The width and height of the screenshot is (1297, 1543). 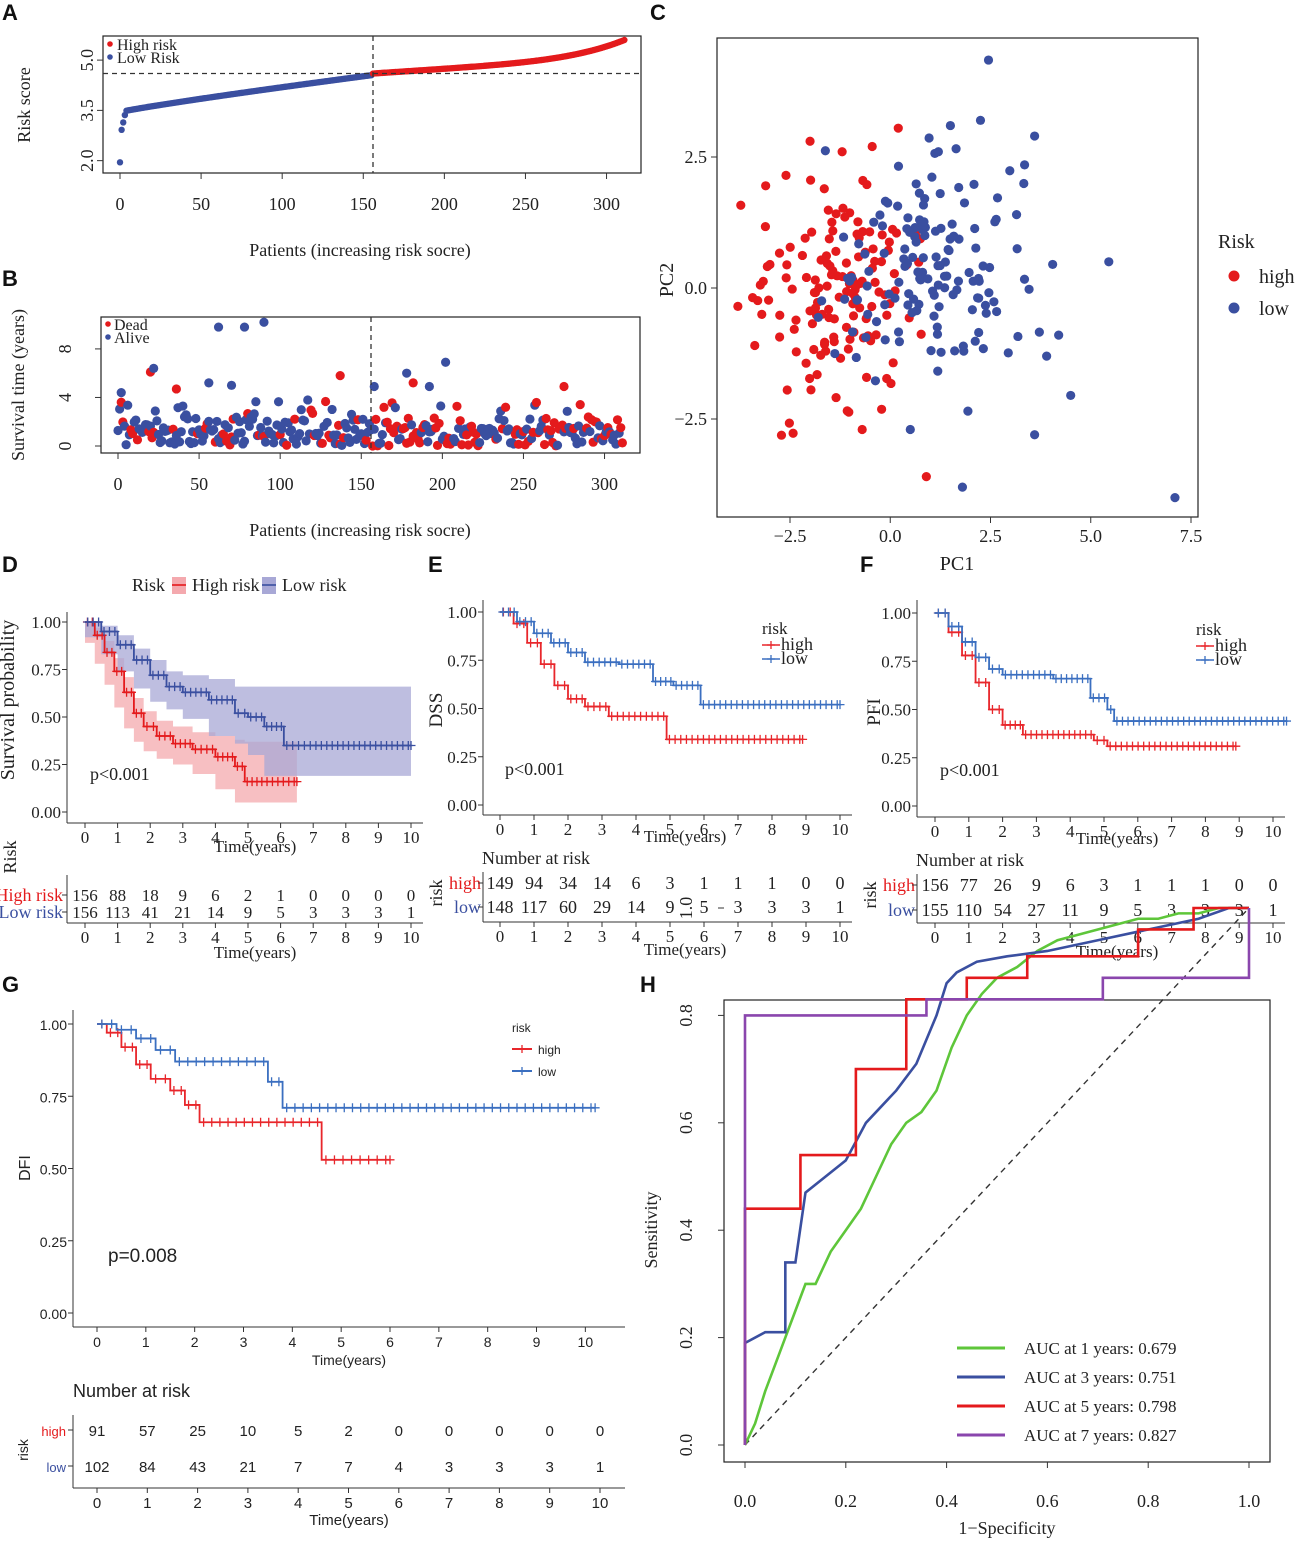 What do you see at coordinates (670, 829) in the screenshot?
I see `e-x-tick-label: 5` at bounding box center [670, 829].